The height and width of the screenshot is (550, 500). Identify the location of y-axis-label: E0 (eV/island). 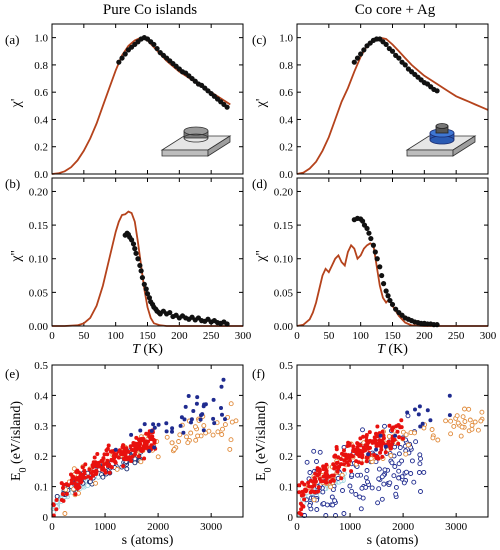
(264, 441).